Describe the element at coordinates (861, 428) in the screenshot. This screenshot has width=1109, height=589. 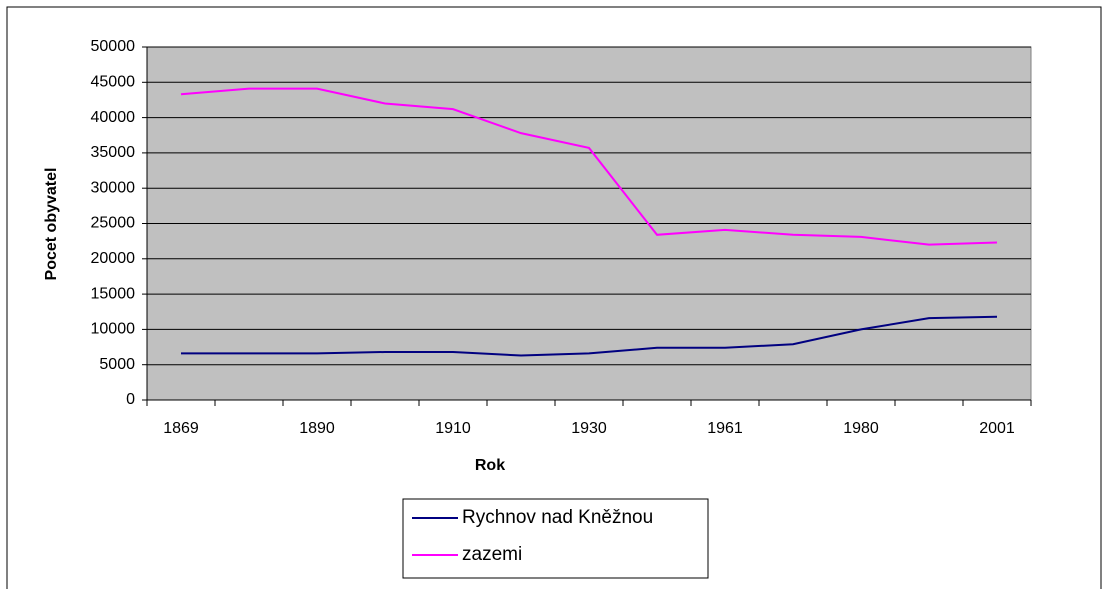
I see `x-tick-label: 1980` at that location.